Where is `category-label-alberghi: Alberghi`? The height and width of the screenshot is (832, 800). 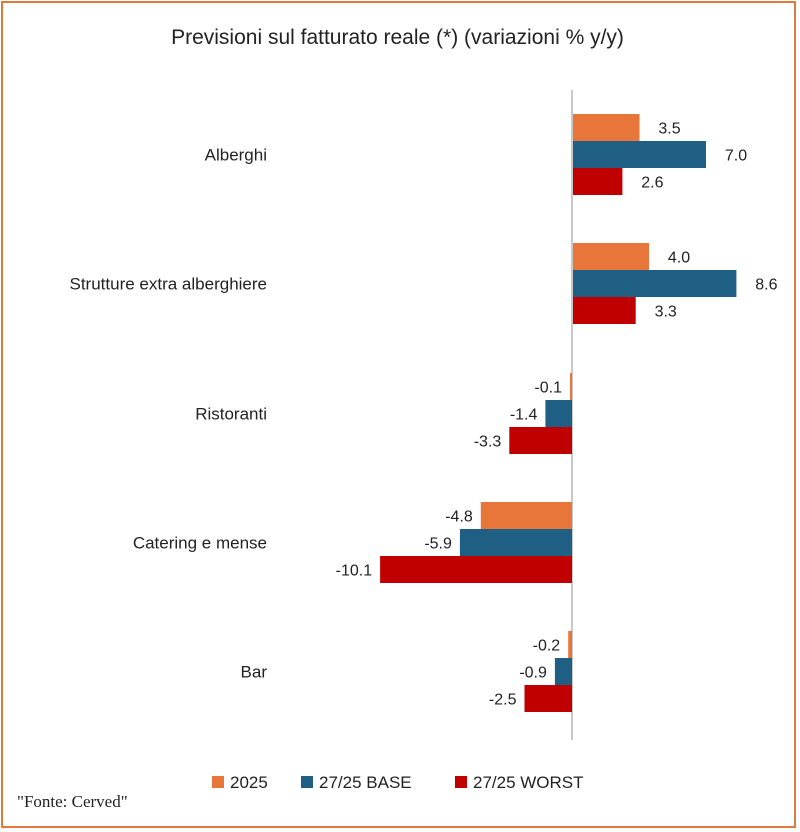 category-label-alberghi: Alberghi is located at coordinates (236, 155).